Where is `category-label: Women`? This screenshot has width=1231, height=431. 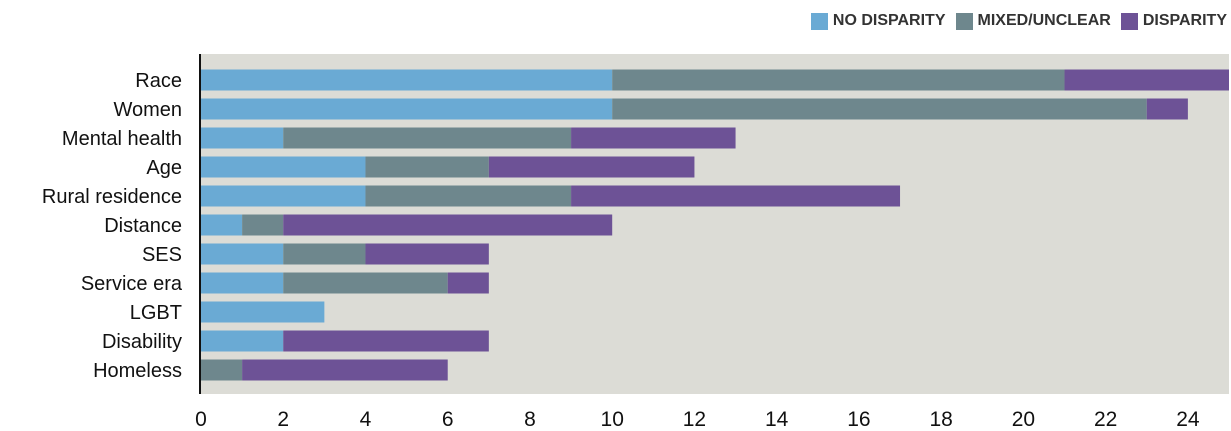 category-label: Women is located at coordinates (147, 110).